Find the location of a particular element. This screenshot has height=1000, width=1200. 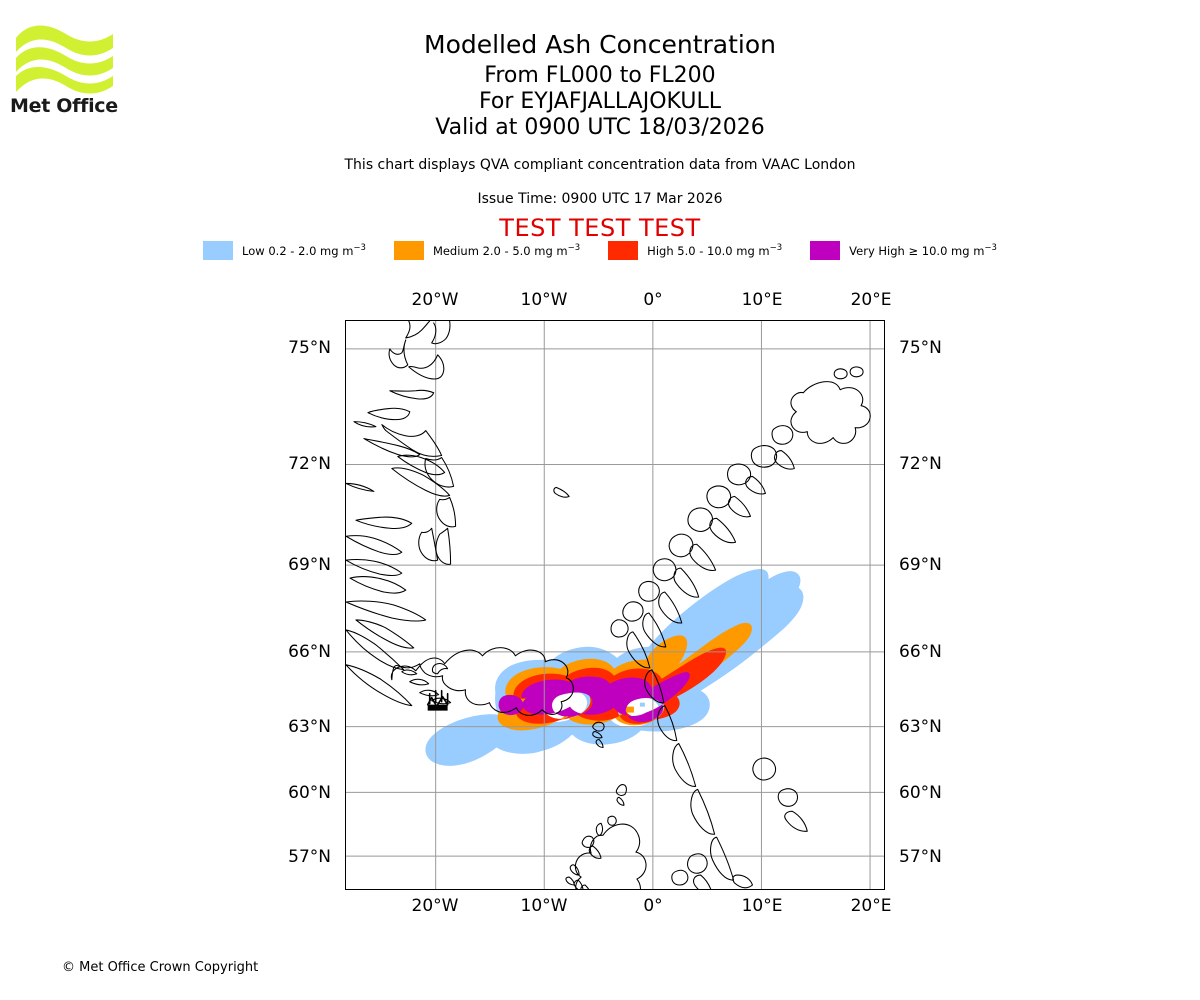

lat-tick-right-60N: 60°N is located at coordinates (920, 793).